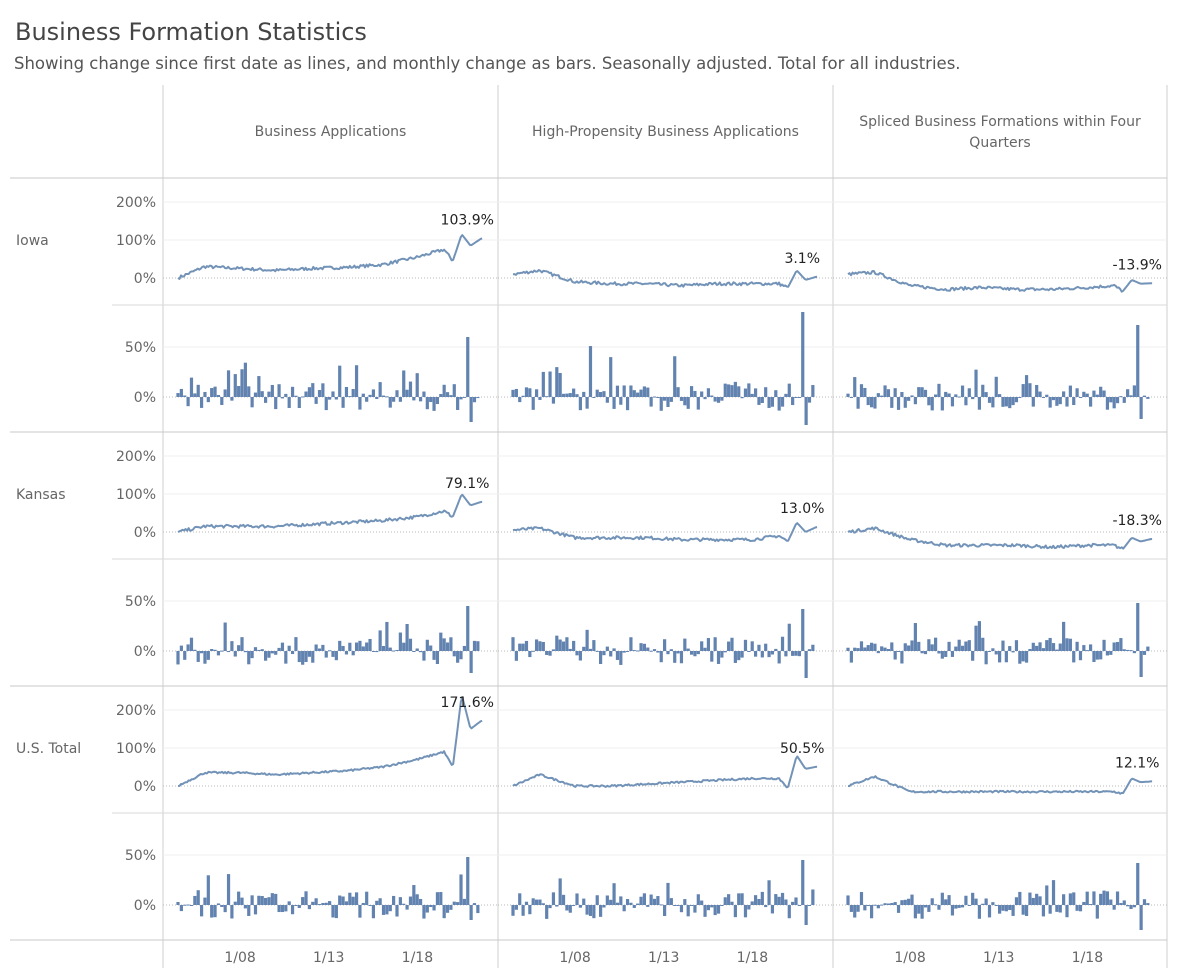 The height and width of the screenshot is (980, 1179). I want to click on last-value-label-2-0: 171.6%, so click(467, 703).